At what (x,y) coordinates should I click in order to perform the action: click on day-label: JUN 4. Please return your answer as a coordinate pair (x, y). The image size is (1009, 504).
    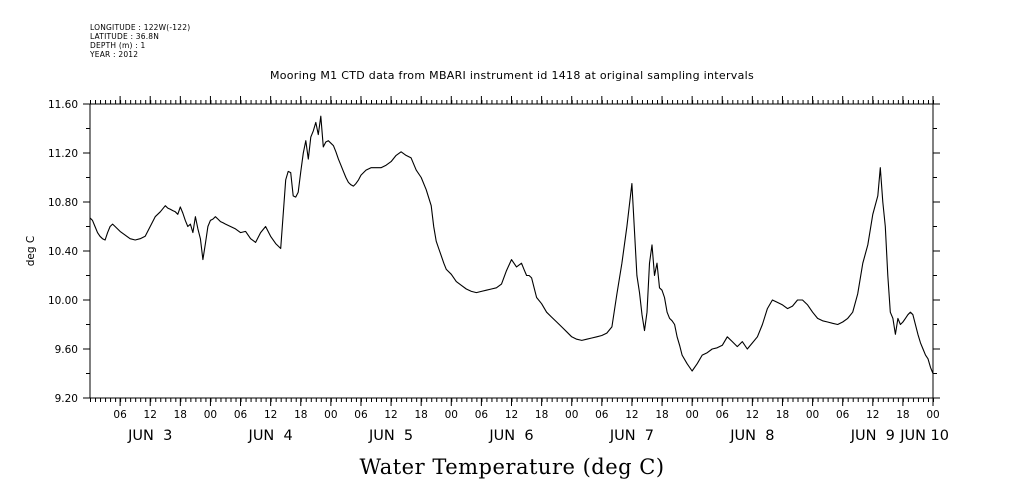
    Looking at the image, I should click on (270, 436).